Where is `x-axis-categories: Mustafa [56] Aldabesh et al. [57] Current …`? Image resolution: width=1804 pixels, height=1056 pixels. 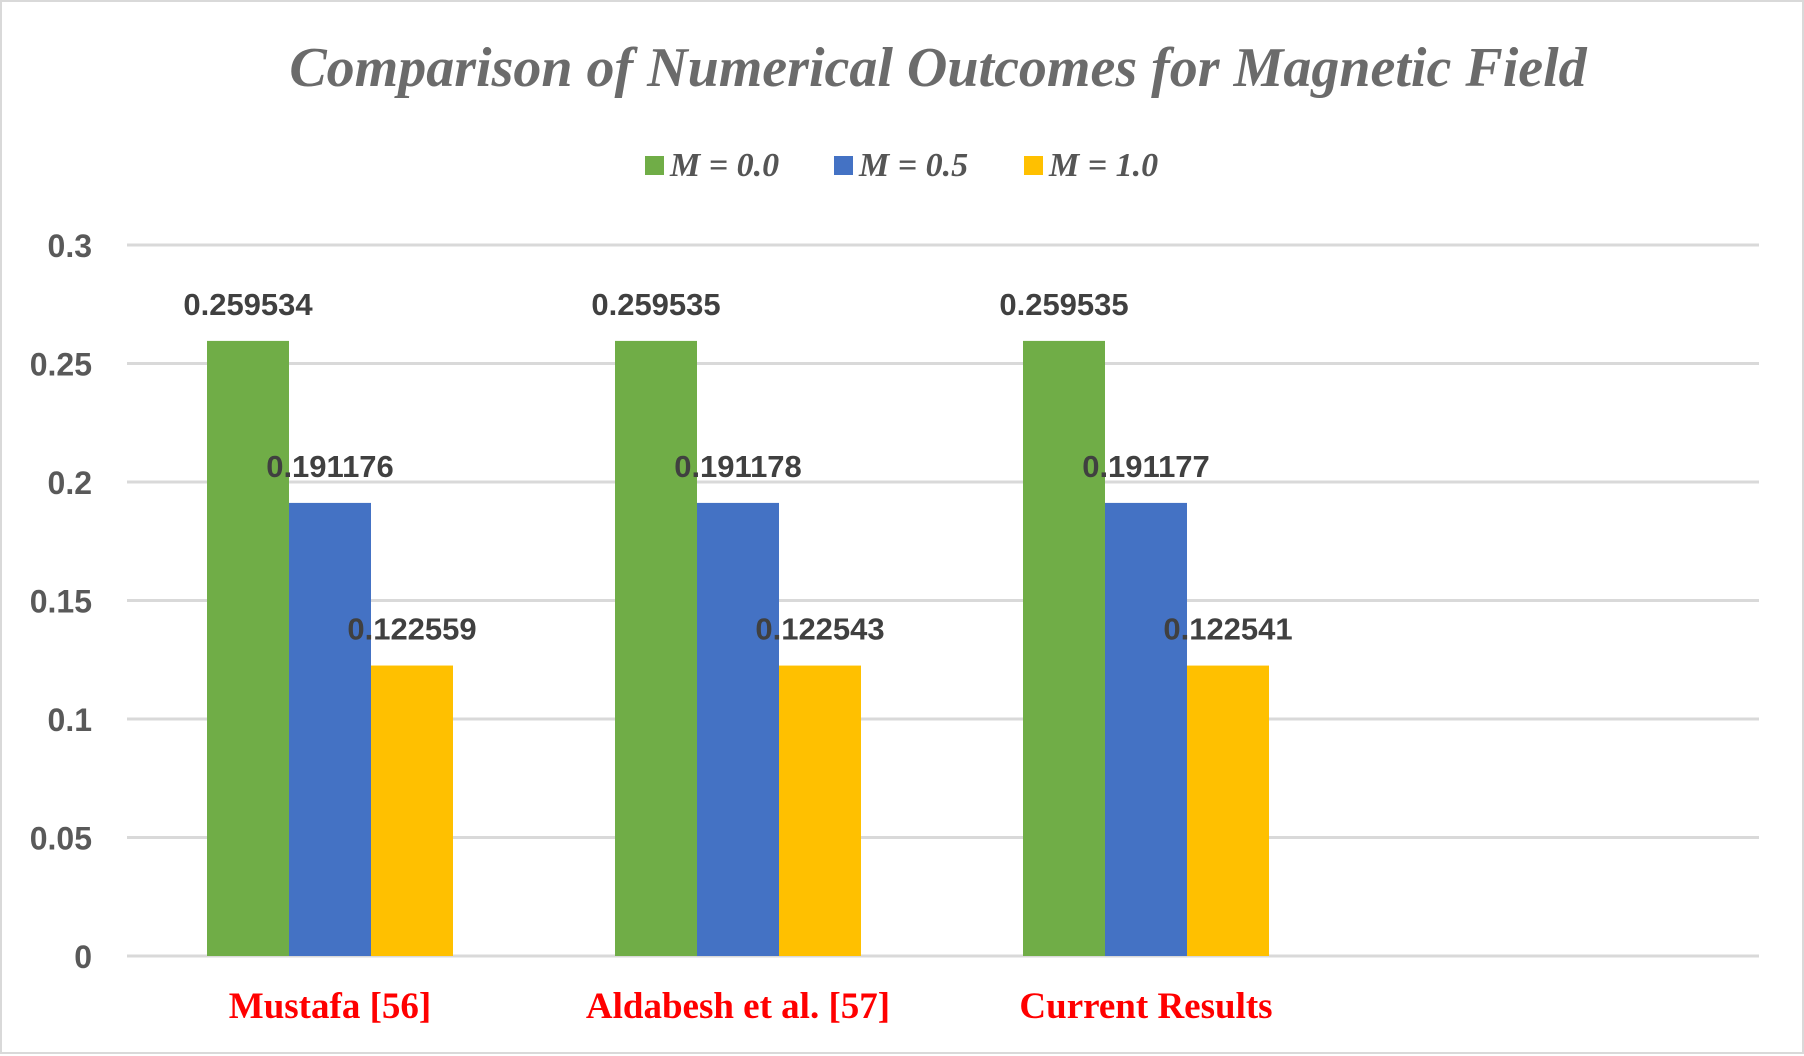
x-axis-categories: Mustafa [56] Aldabesh et al. [57] Current … is located at coordinates (751, 1006).